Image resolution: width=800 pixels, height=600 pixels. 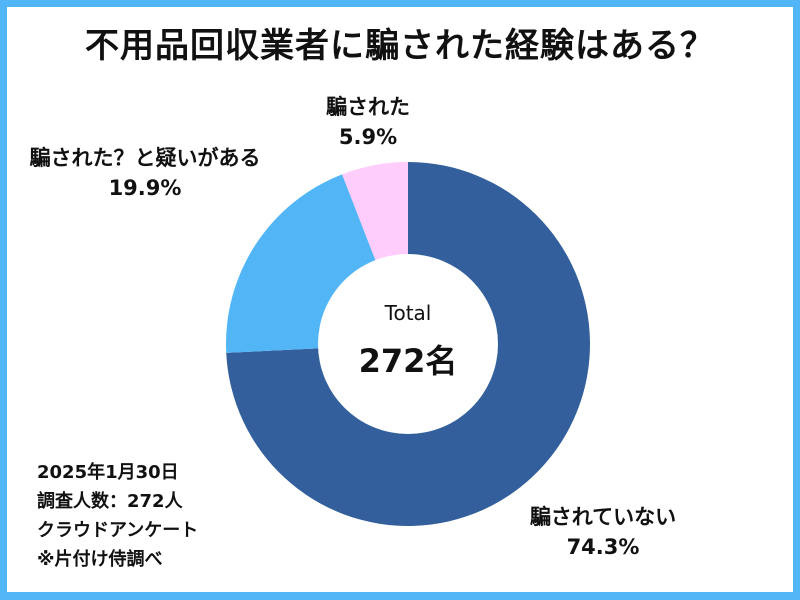 I want to click on survey-notes: 2025年1月30日 調査人数：272人 クラウドアンケート ※片付け侍調べ, so click(x=117, y=516).